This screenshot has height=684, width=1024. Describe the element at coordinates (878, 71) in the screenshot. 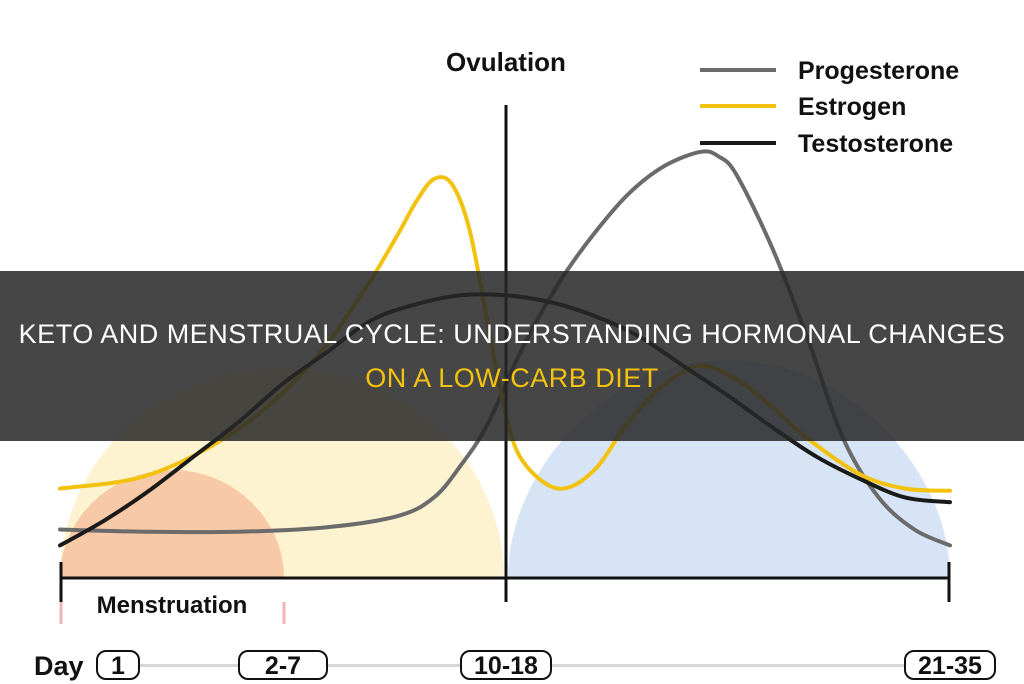

I see `legend-label-progesterone: Progesterone` at that location.